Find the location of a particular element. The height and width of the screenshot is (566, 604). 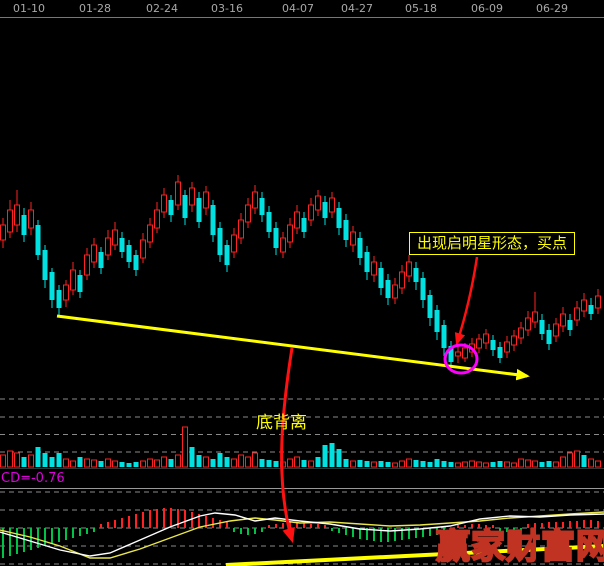

buy-point-circle is located at coordinates (461, 359).